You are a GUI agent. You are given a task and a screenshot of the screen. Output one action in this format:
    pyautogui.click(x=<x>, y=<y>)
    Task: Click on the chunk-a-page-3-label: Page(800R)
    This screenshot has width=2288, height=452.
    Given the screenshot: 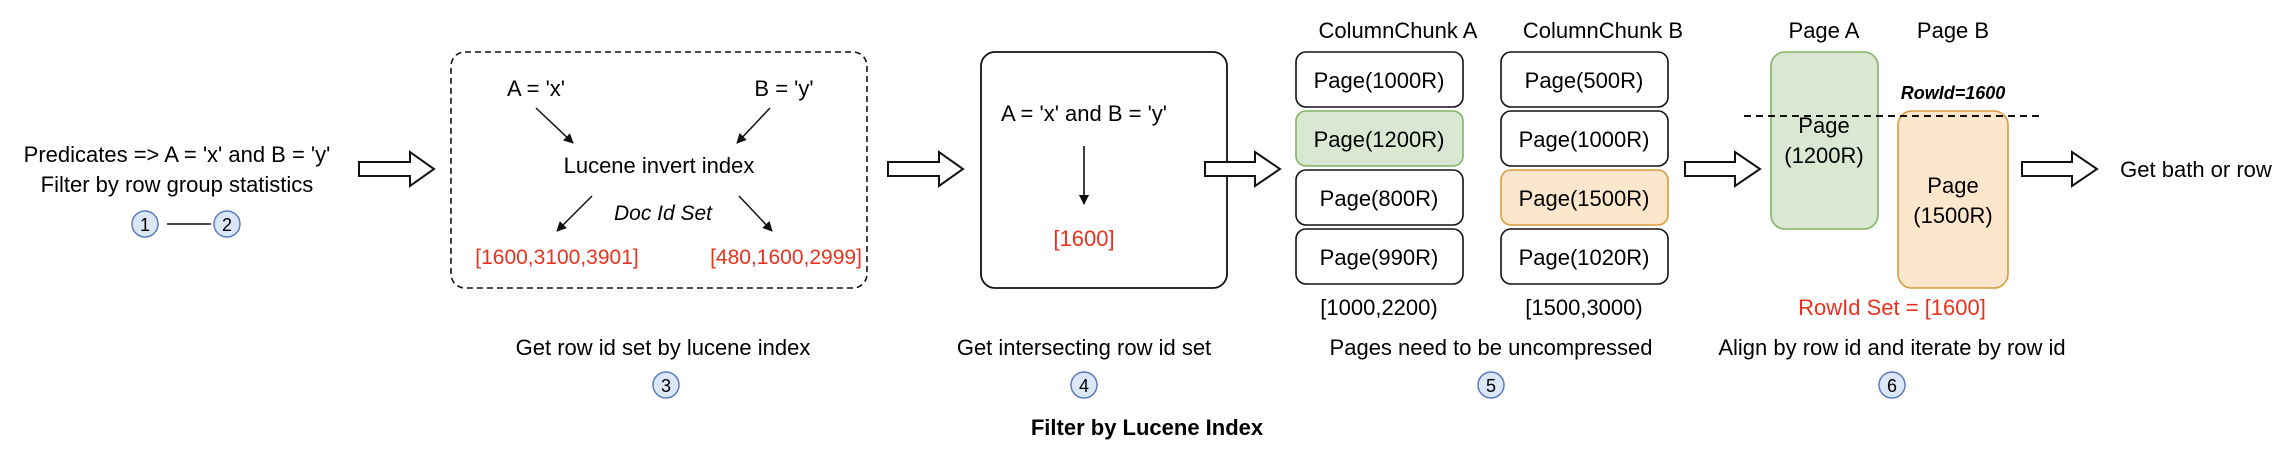 What is the action you would take?
    pyautogui.click(x=1379, y=198)
    